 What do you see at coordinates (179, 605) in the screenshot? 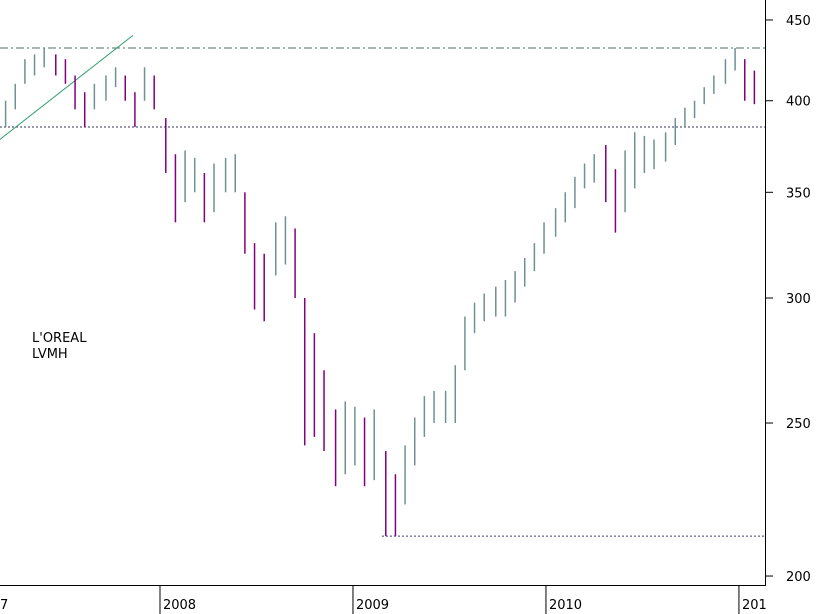
I see `x-tick-label: 2008` at bounding box center [179, 605].